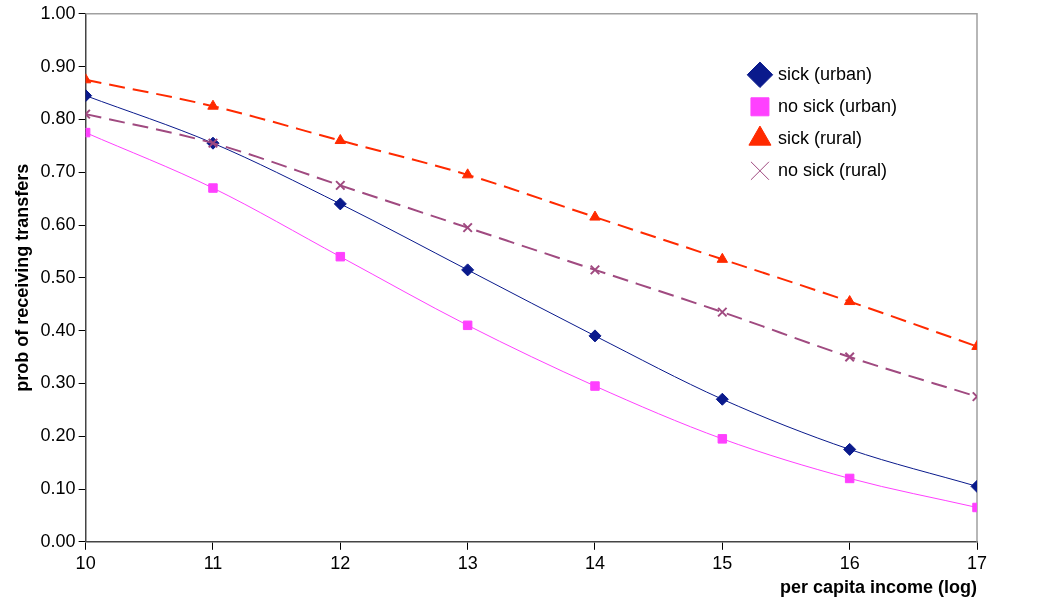 The width and height of the screenshot is (1049, 603). Describe the element at coordinates (467, 562) in the screenshot. I see `x-tick-label: 13` at that location.